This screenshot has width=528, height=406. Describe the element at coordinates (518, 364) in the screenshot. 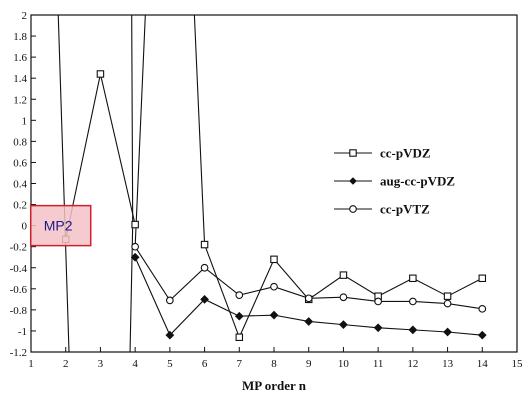

I see `x-tick-label: 15` at that location.